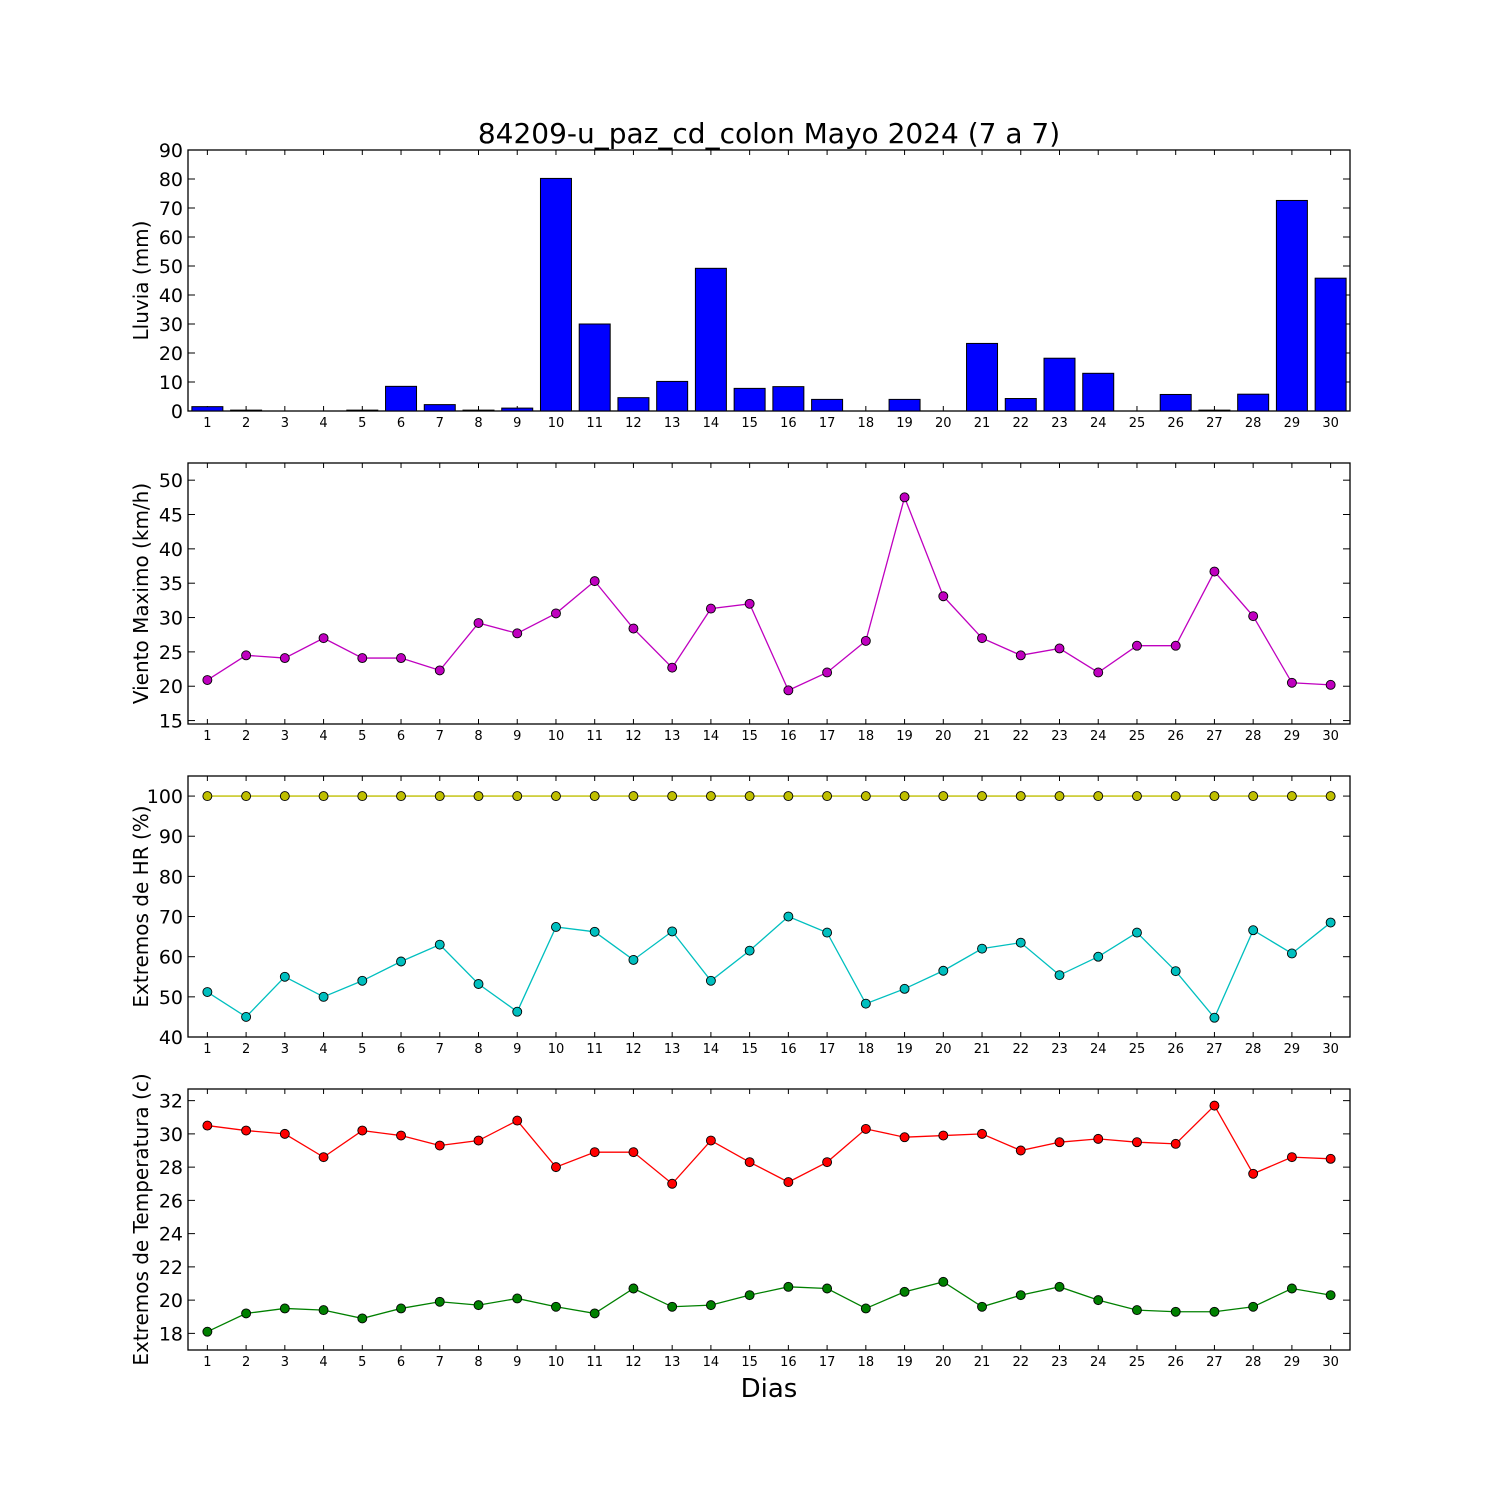 The height and width of the screenshot is (1500, 1500). Describe the element at coordinates (769, 906) in the screenshot. I see `plot-frame` at that location.